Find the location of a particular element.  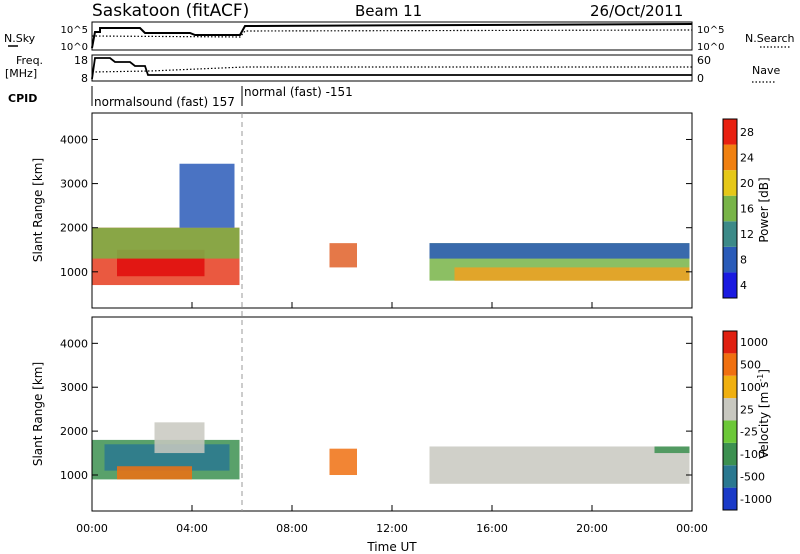

freq-unit: [MHz] is located at coordinates (21, 73).